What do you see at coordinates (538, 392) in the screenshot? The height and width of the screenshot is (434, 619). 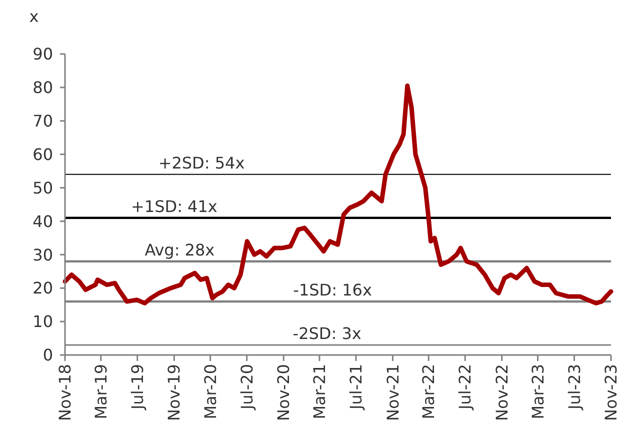 I see `x-tick-label: Mar-23` at bounding box center [538, 392].